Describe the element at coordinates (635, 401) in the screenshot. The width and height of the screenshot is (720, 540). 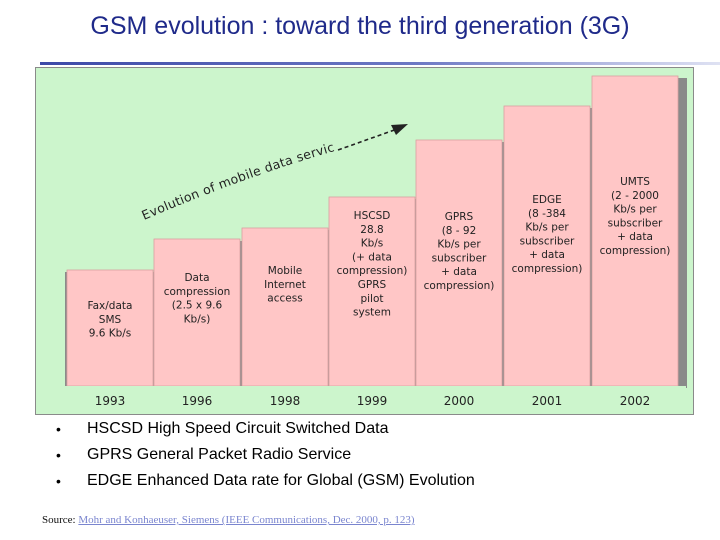
I see `year-label-2002: 2002` at that location.